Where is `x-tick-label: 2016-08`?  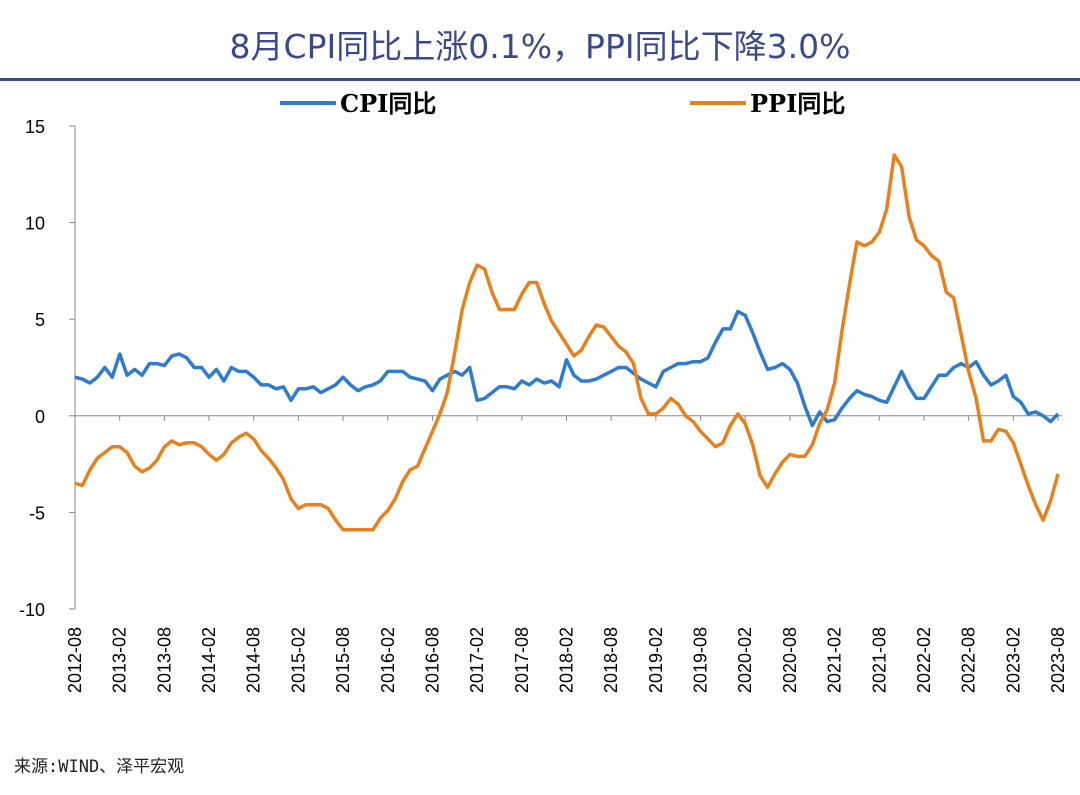 x-tick-label: 2016-08 is located at coordinates (432, 660).